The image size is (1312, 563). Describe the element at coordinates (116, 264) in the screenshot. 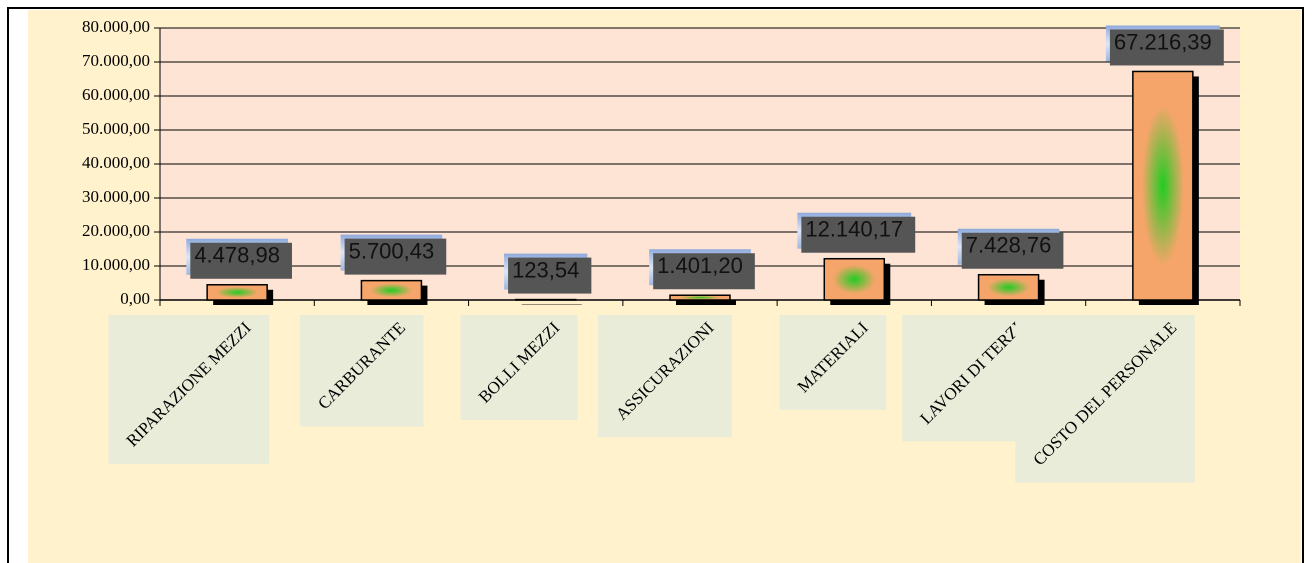

I see `y-tick-label: 10.000,00` at that location.